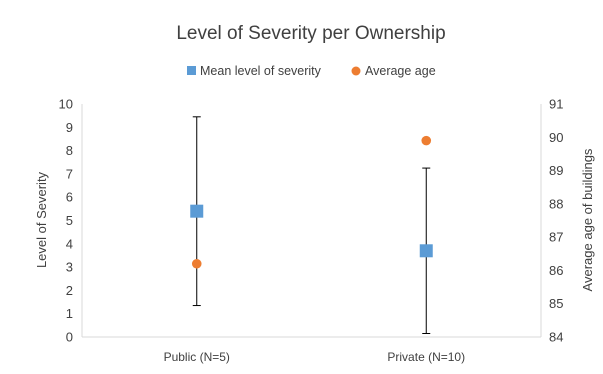  I want to click on legend-label-average-age: Average age, so click(400, 71).